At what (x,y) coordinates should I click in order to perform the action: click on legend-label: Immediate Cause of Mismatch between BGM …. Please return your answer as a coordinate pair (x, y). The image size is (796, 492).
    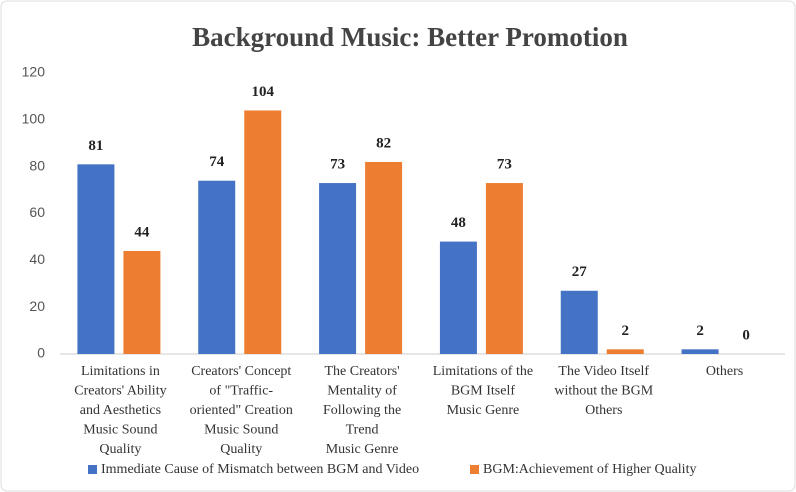
    Looking at the image, I should click on (260, 469).